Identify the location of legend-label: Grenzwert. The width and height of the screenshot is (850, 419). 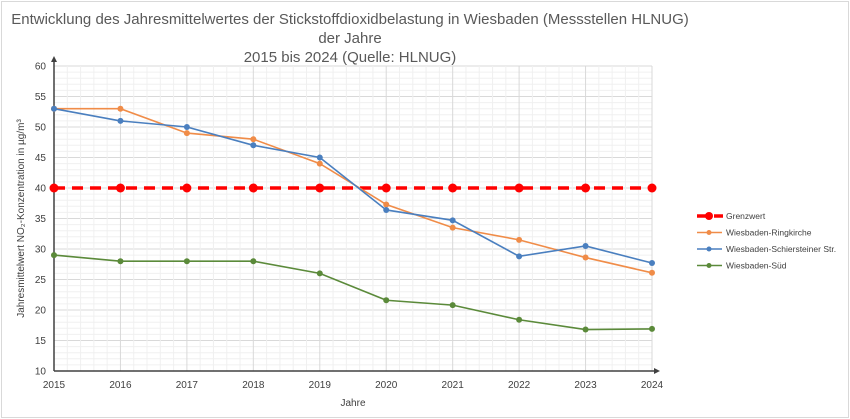
(746, 216).